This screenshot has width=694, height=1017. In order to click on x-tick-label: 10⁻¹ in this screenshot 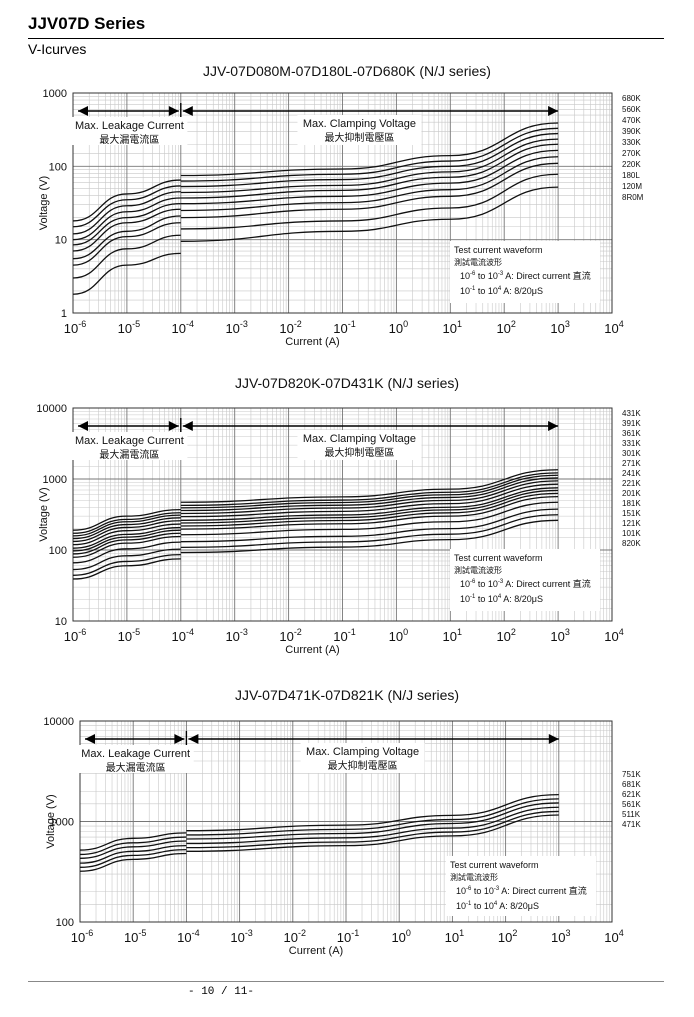, I will do `click(348, 936)`.